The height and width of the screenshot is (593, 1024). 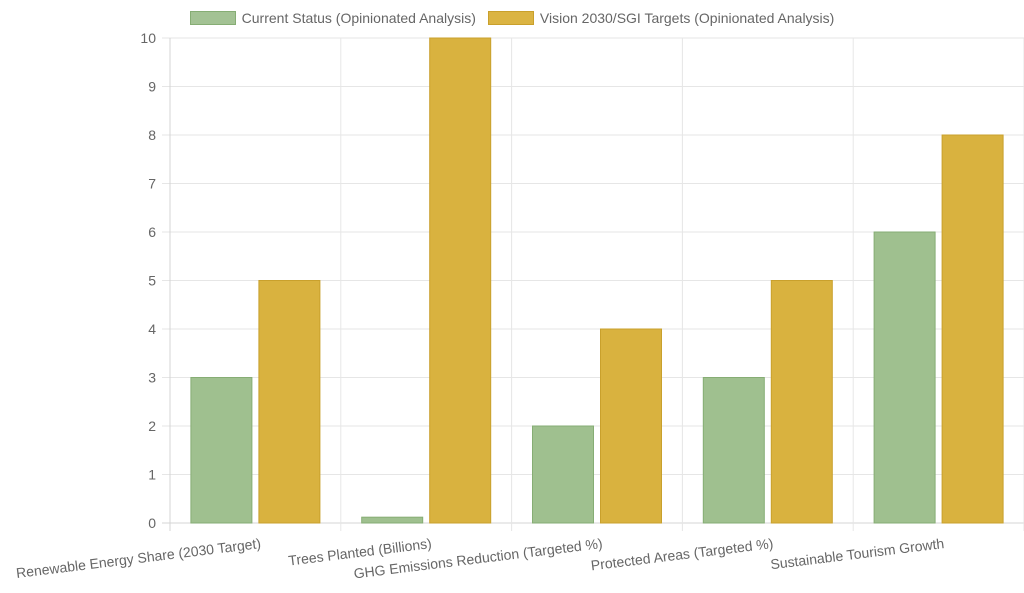 I want to click on y-tick-label: 8, so click(x=152, y=135).